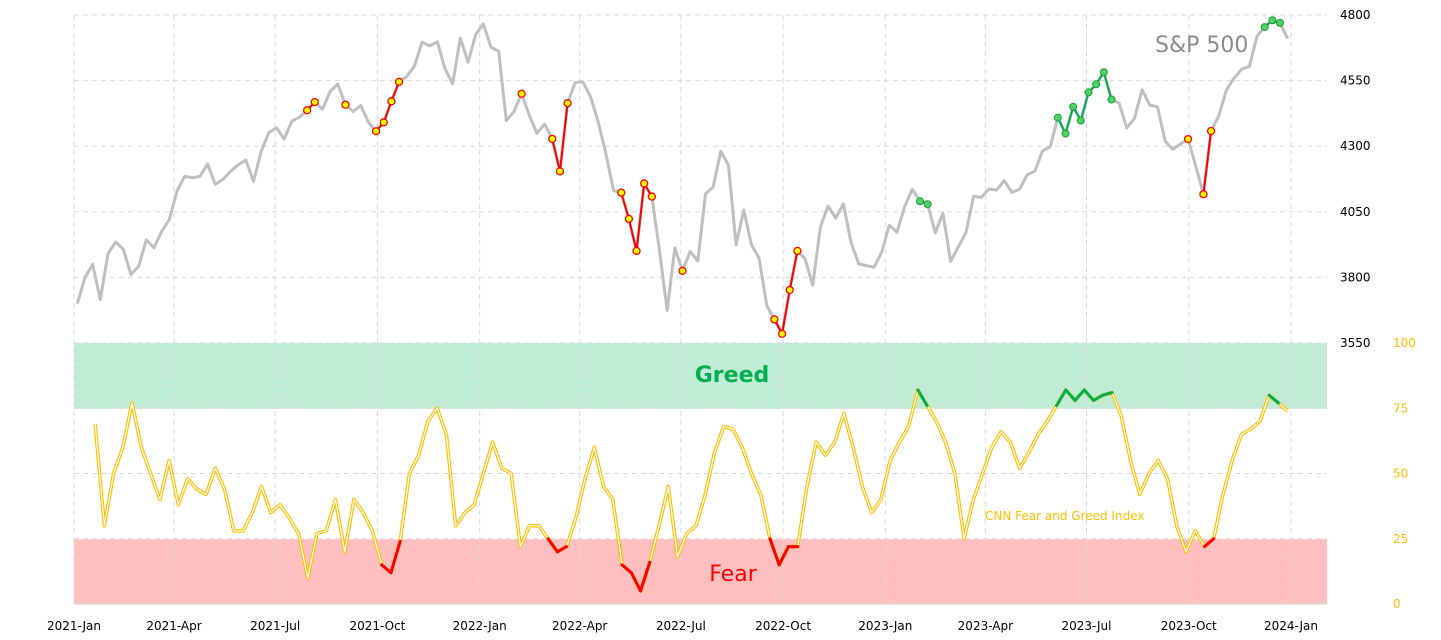  What do you see at coordinates (1400, 474) in the screenshot?
I see `fear-greed-y-tick-label: 50` at bounding box center [1400, 474].